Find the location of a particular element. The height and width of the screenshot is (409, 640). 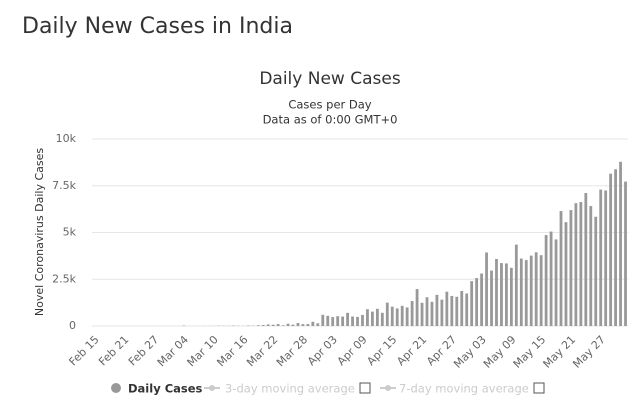

y-tick-label: 0 is located at coordinates (72, 325).